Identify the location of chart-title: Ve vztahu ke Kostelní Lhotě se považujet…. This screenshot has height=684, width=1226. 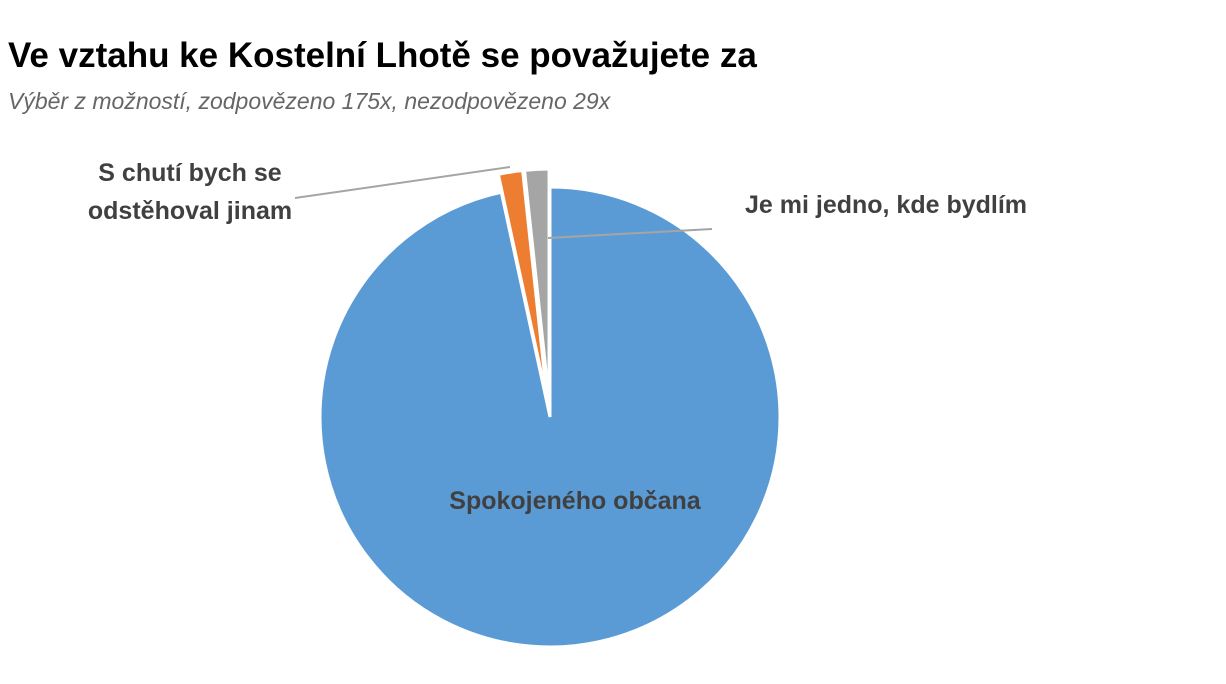
(382, 55).